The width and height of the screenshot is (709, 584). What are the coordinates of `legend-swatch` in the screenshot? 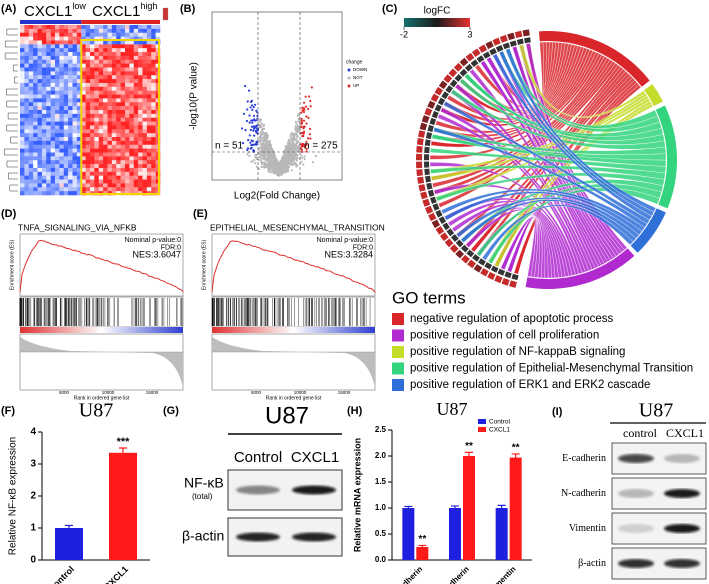 It's located at (349, 70).